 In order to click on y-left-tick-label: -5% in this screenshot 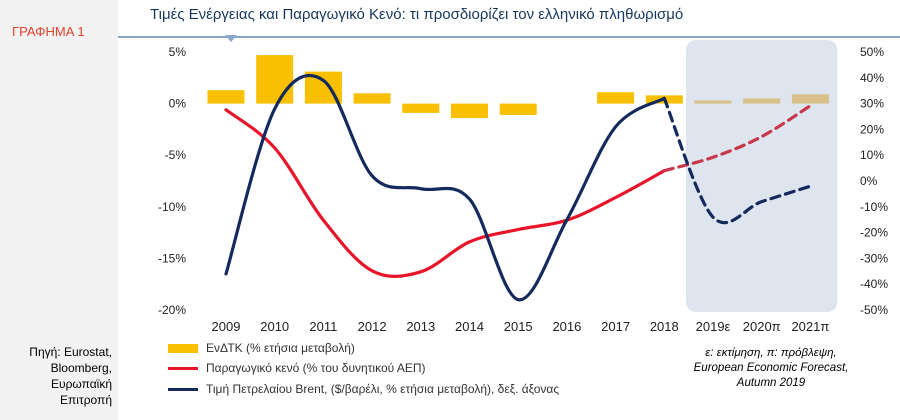, I will do `click(176, 155)`.